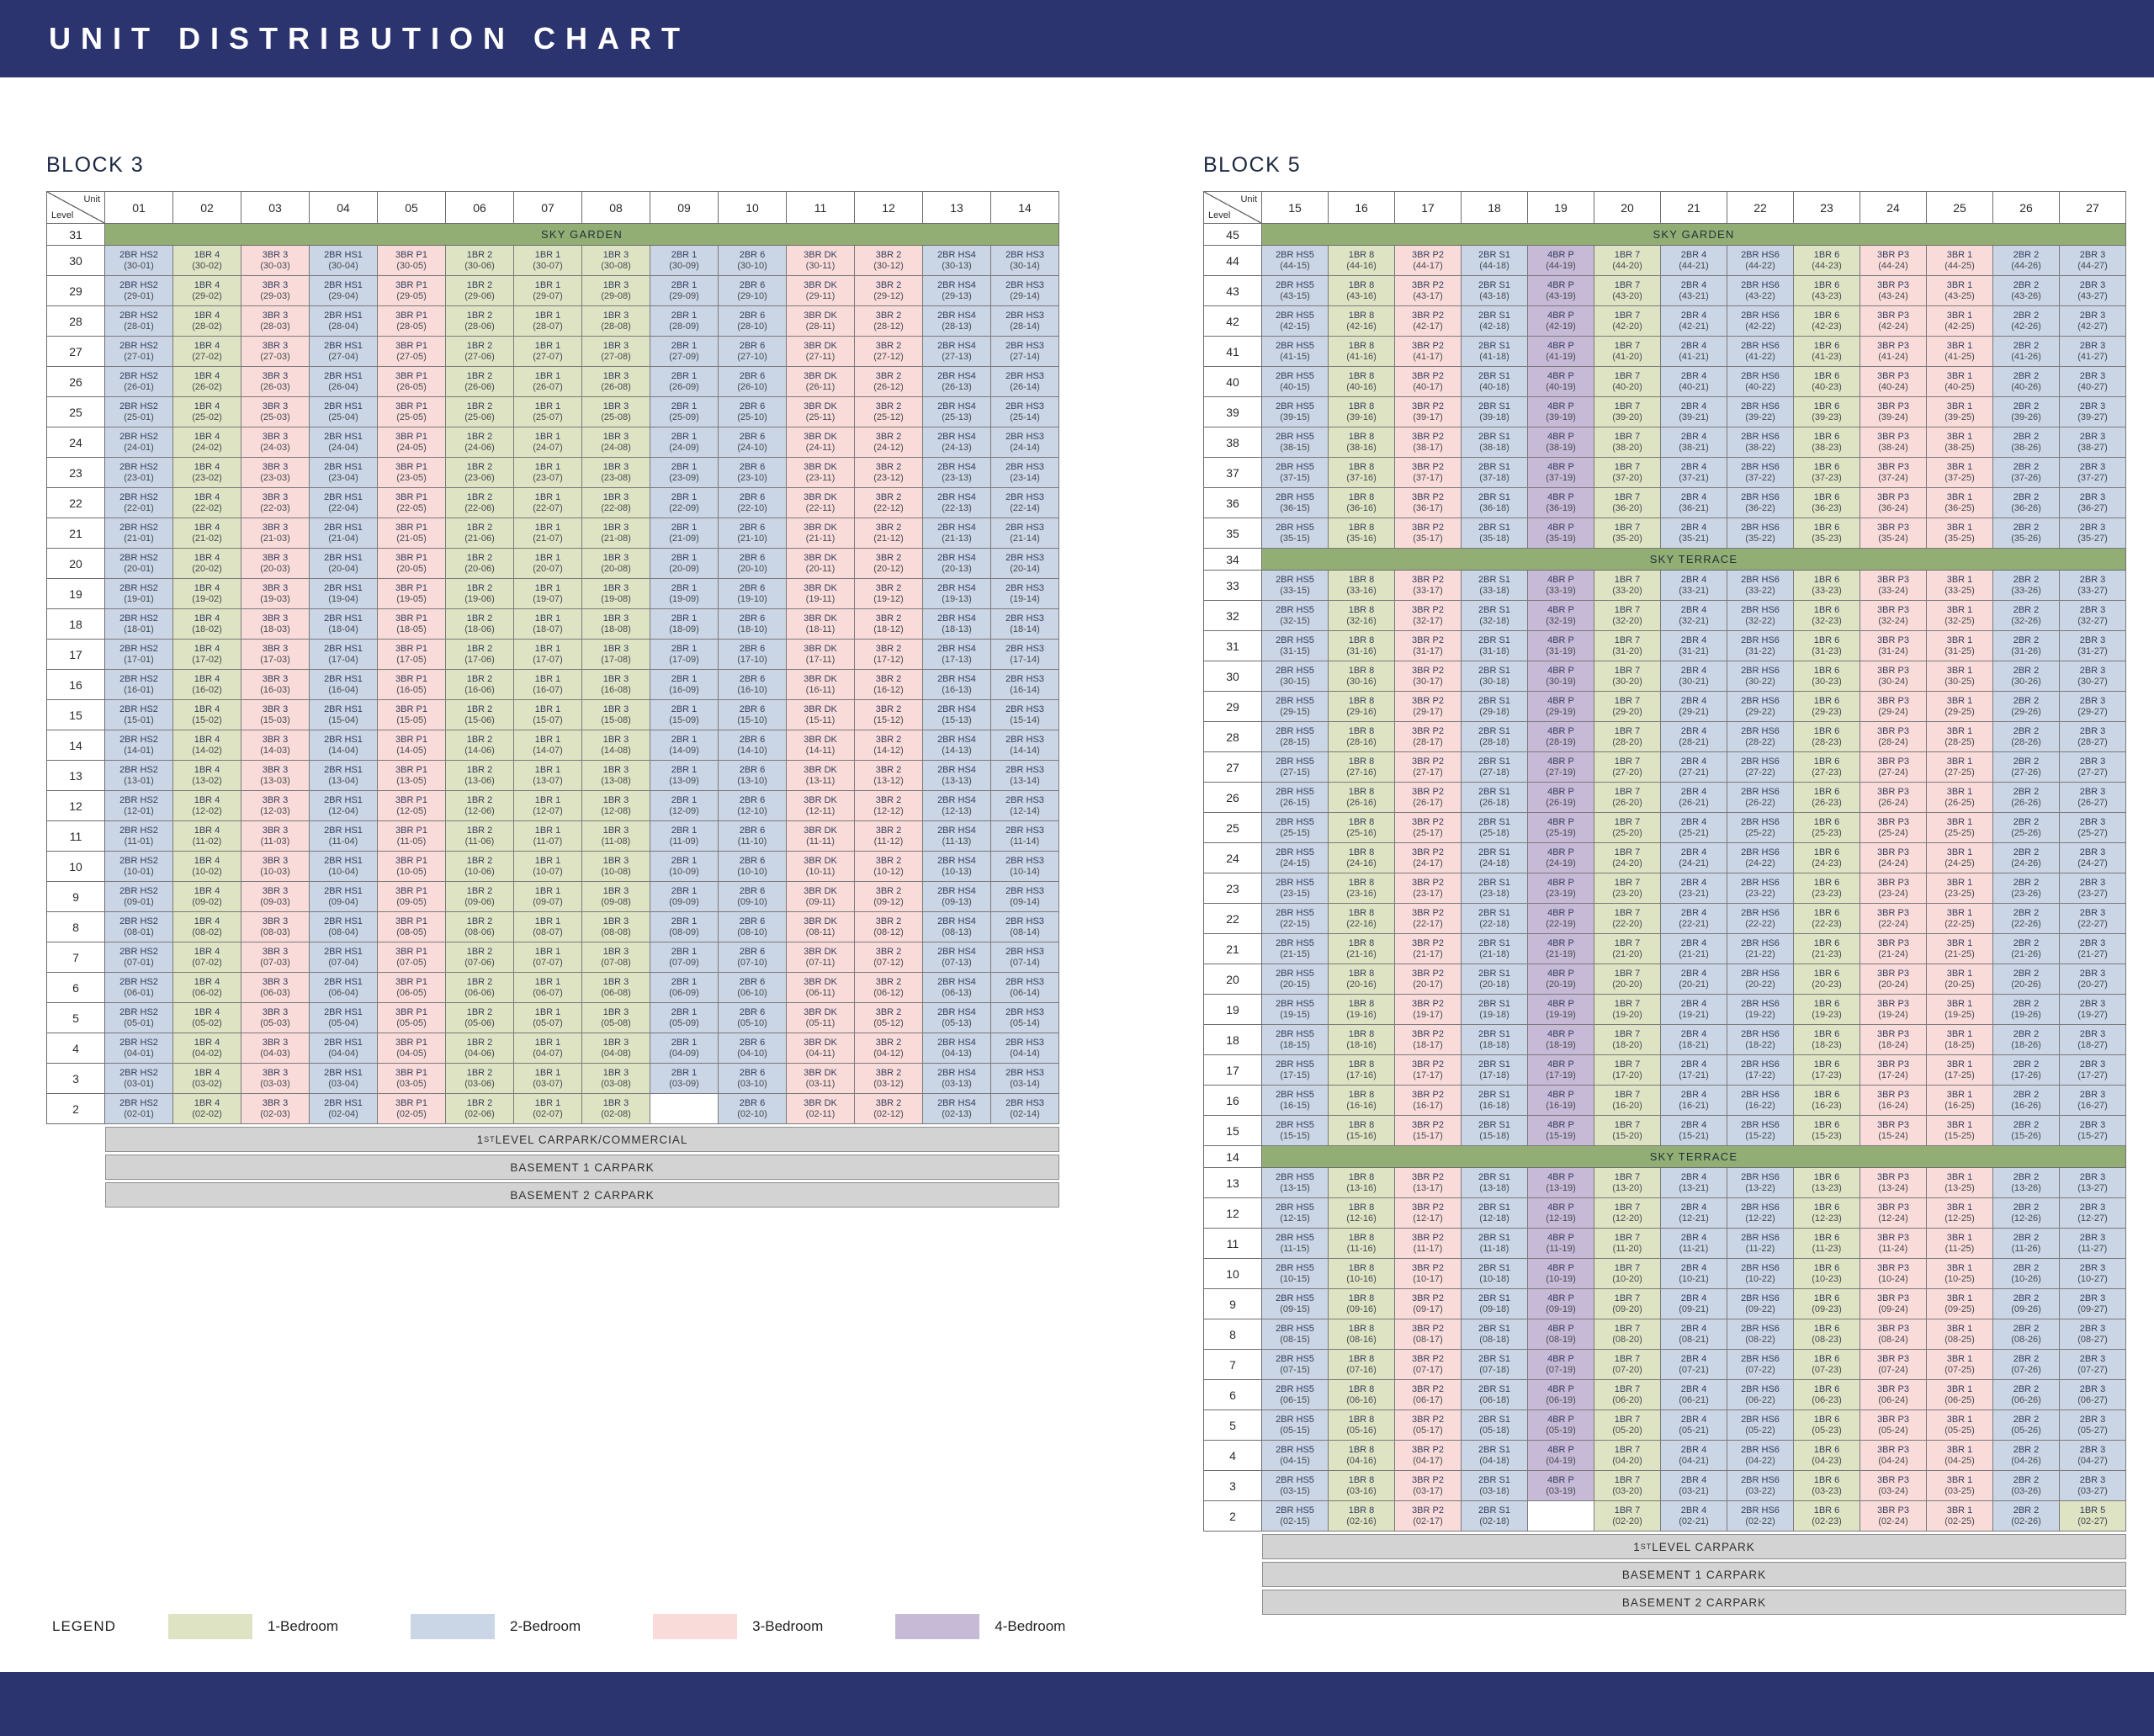 The width and height of the screenshot is (2154, 1736). Describe the element at coordinates (1561, 1460) in the screenshot. I see `unit-number: (04-19)` at that location.